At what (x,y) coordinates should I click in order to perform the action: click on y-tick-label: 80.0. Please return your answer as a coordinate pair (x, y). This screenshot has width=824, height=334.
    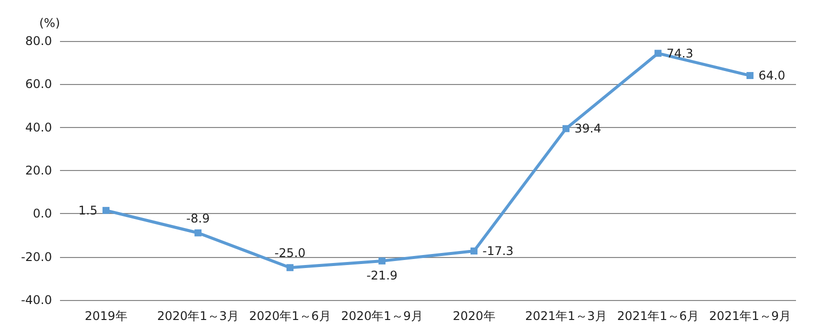
    Looking at the image, I should click on (38, 41).